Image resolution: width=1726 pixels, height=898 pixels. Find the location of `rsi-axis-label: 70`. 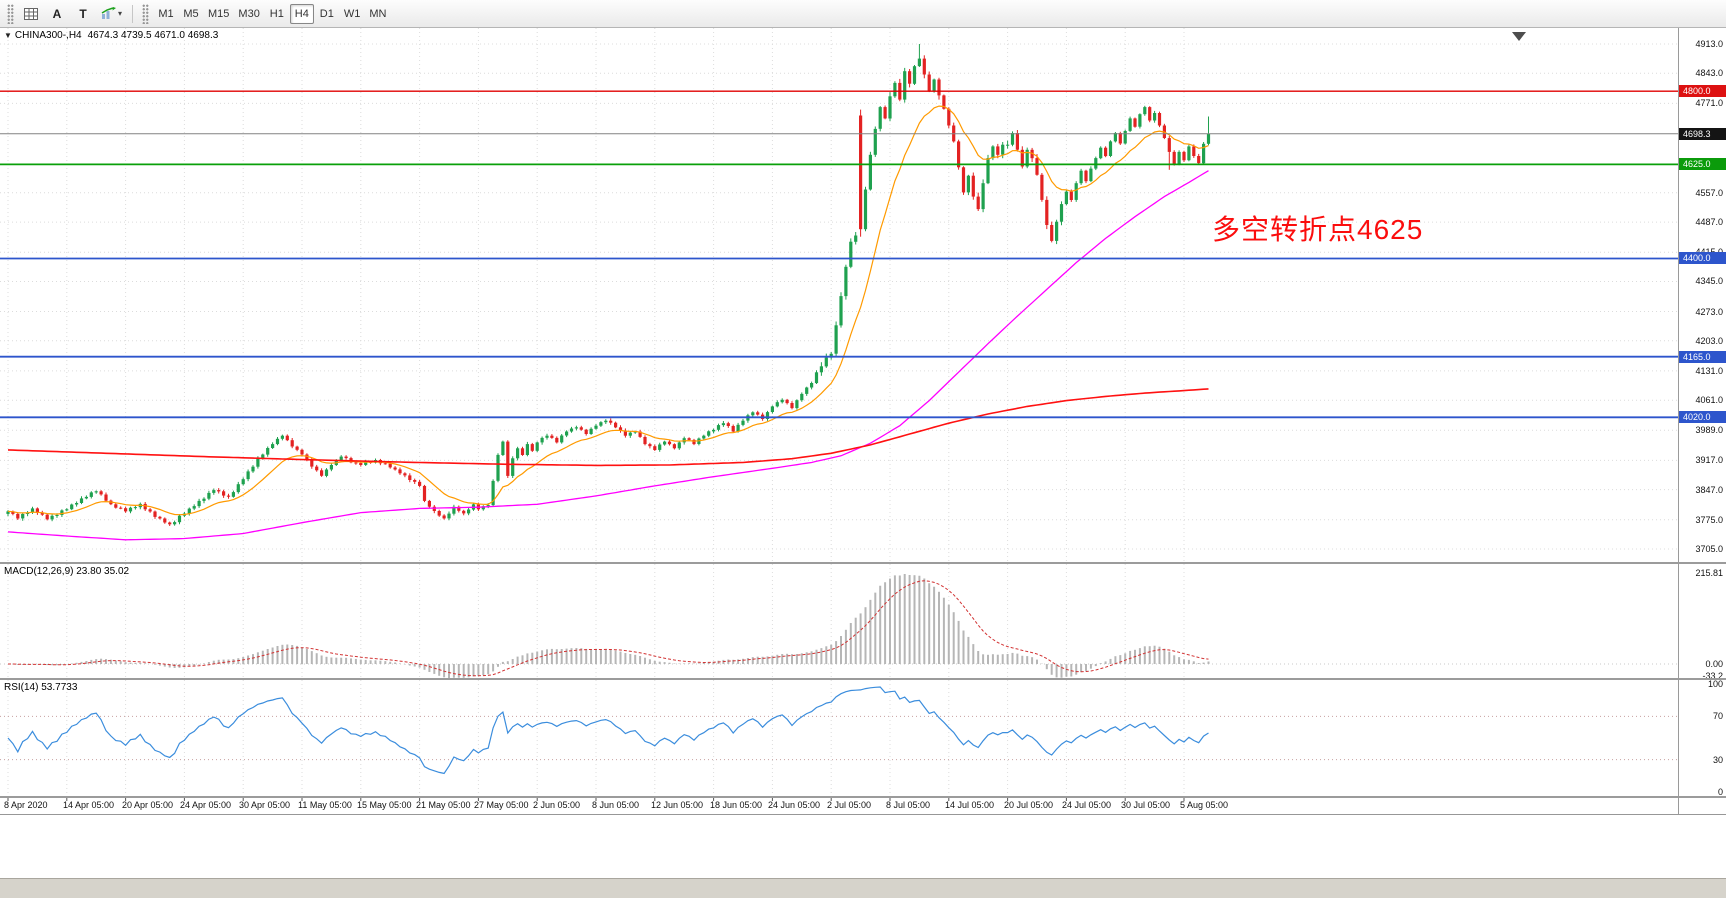

rsi-axis-label: 70 is located at coordinates (1717, 716).